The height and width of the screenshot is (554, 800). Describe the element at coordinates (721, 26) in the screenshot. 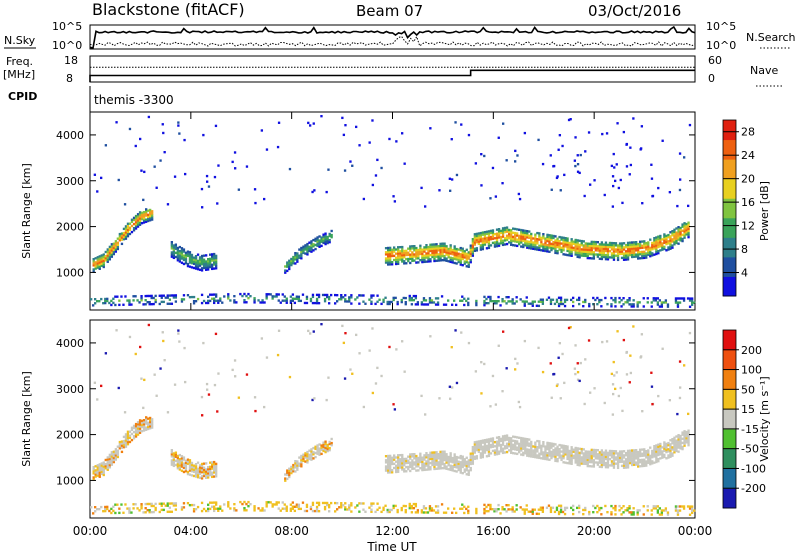

I see `nsearch-tick-top: 10^5` at that location.